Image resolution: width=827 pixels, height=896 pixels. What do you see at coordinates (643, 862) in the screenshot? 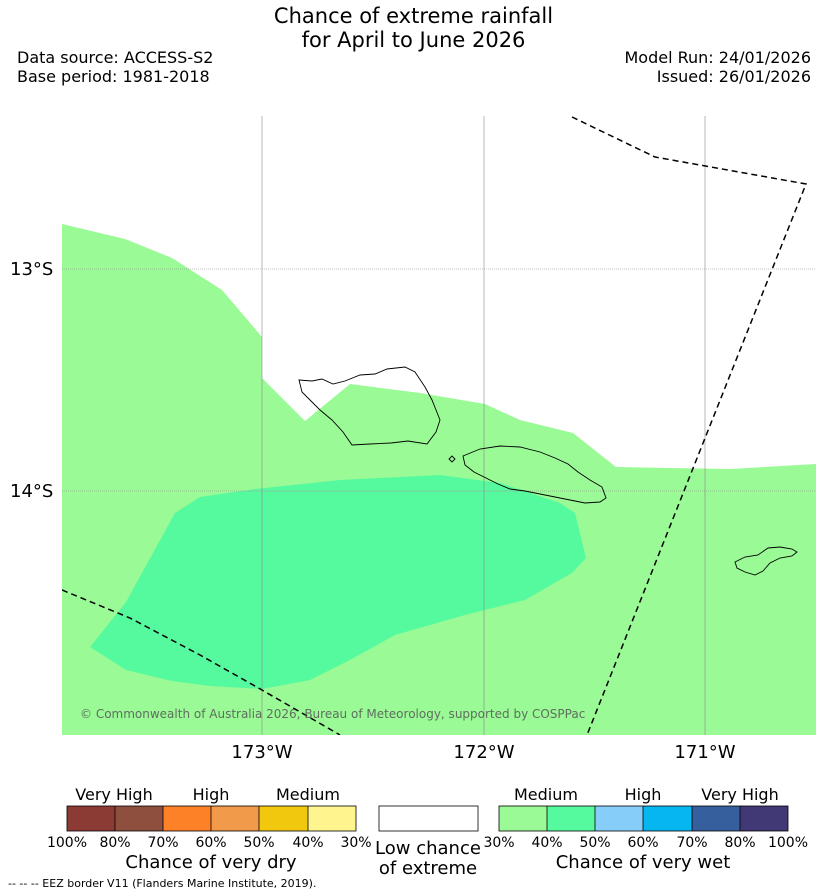
I see `wet-caption: Chance of very wet` at bounding box center [643, 862].